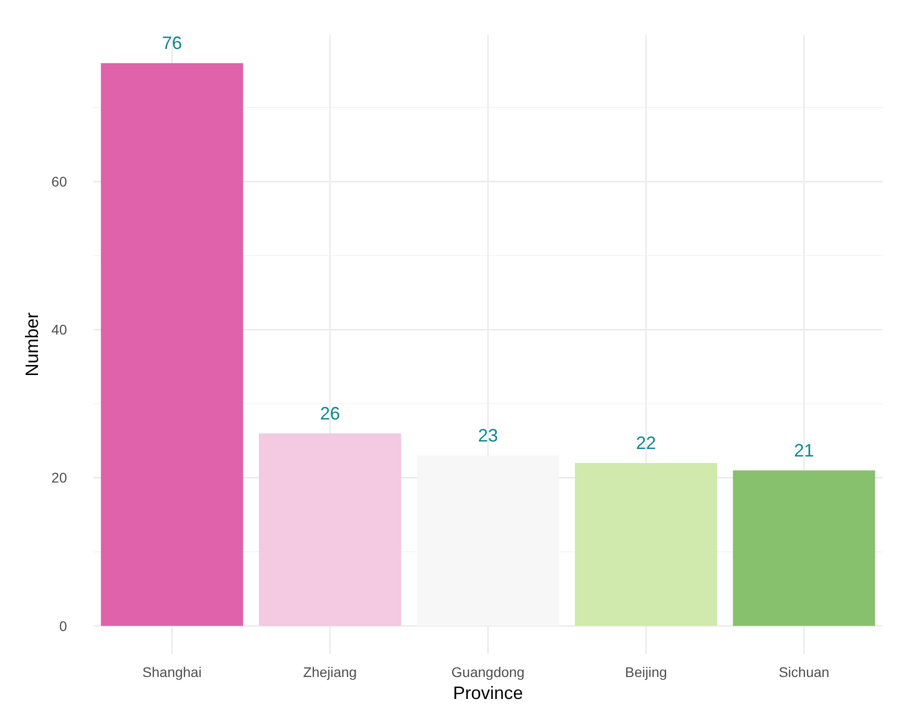  I want to click on data-label: 76, so click(172, 43).